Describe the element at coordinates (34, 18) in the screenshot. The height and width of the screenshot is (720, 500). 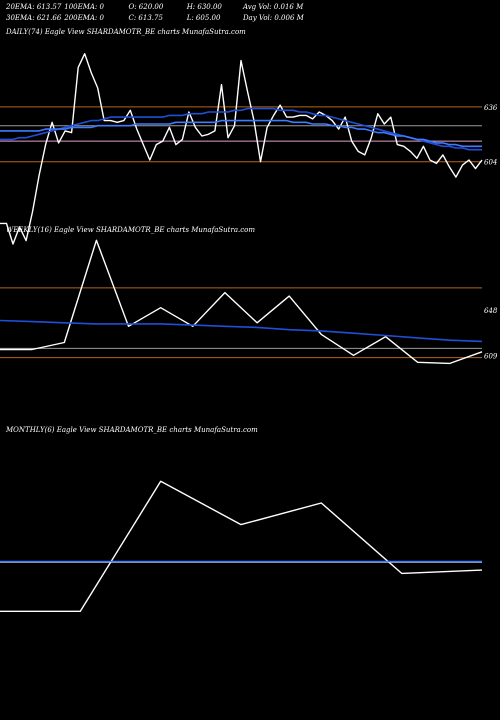
I see `stat-ema30: 30EMA: 621.66` at that location.